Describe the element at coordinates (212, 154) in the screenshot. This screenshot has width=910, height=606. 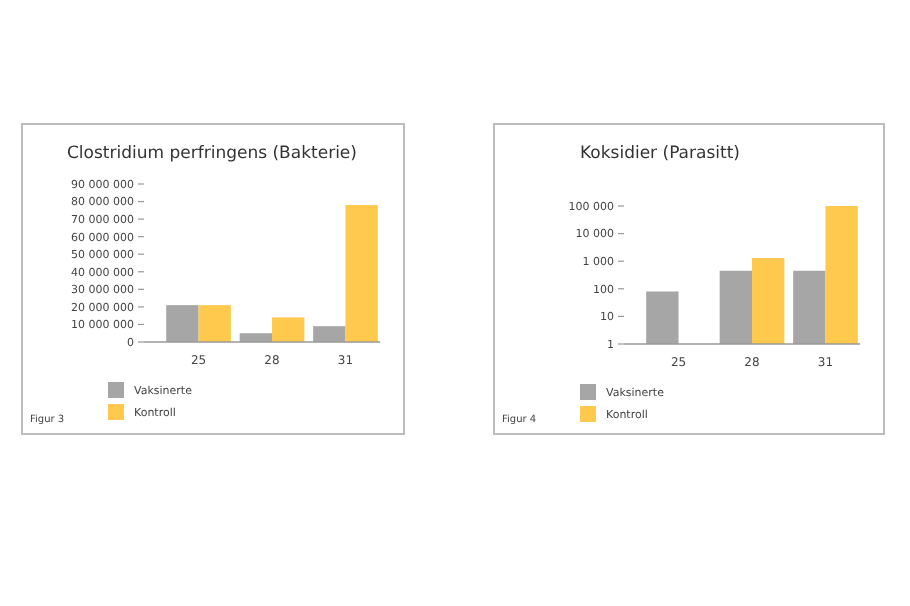
I see `chart-title: Clostridium perfringens (Bakterie)` at that location.